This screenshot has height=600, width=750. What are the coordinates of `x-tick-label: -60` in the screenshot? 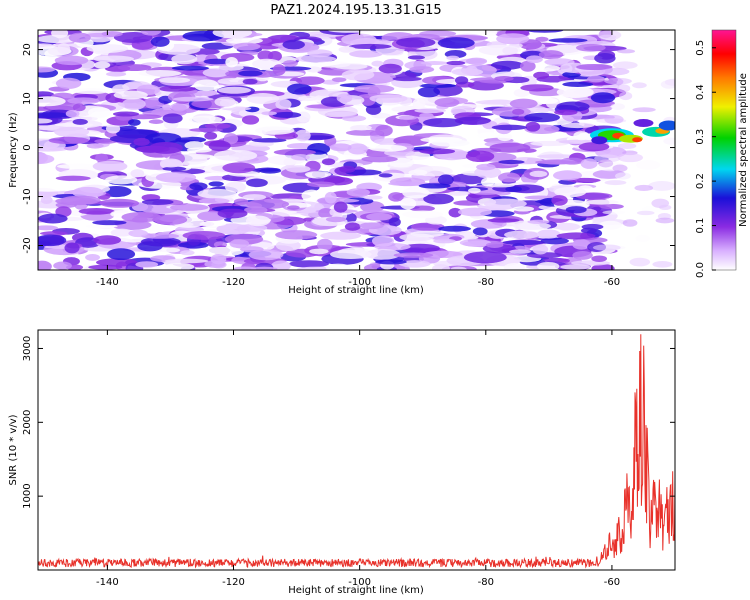 It's located at (612, 582).